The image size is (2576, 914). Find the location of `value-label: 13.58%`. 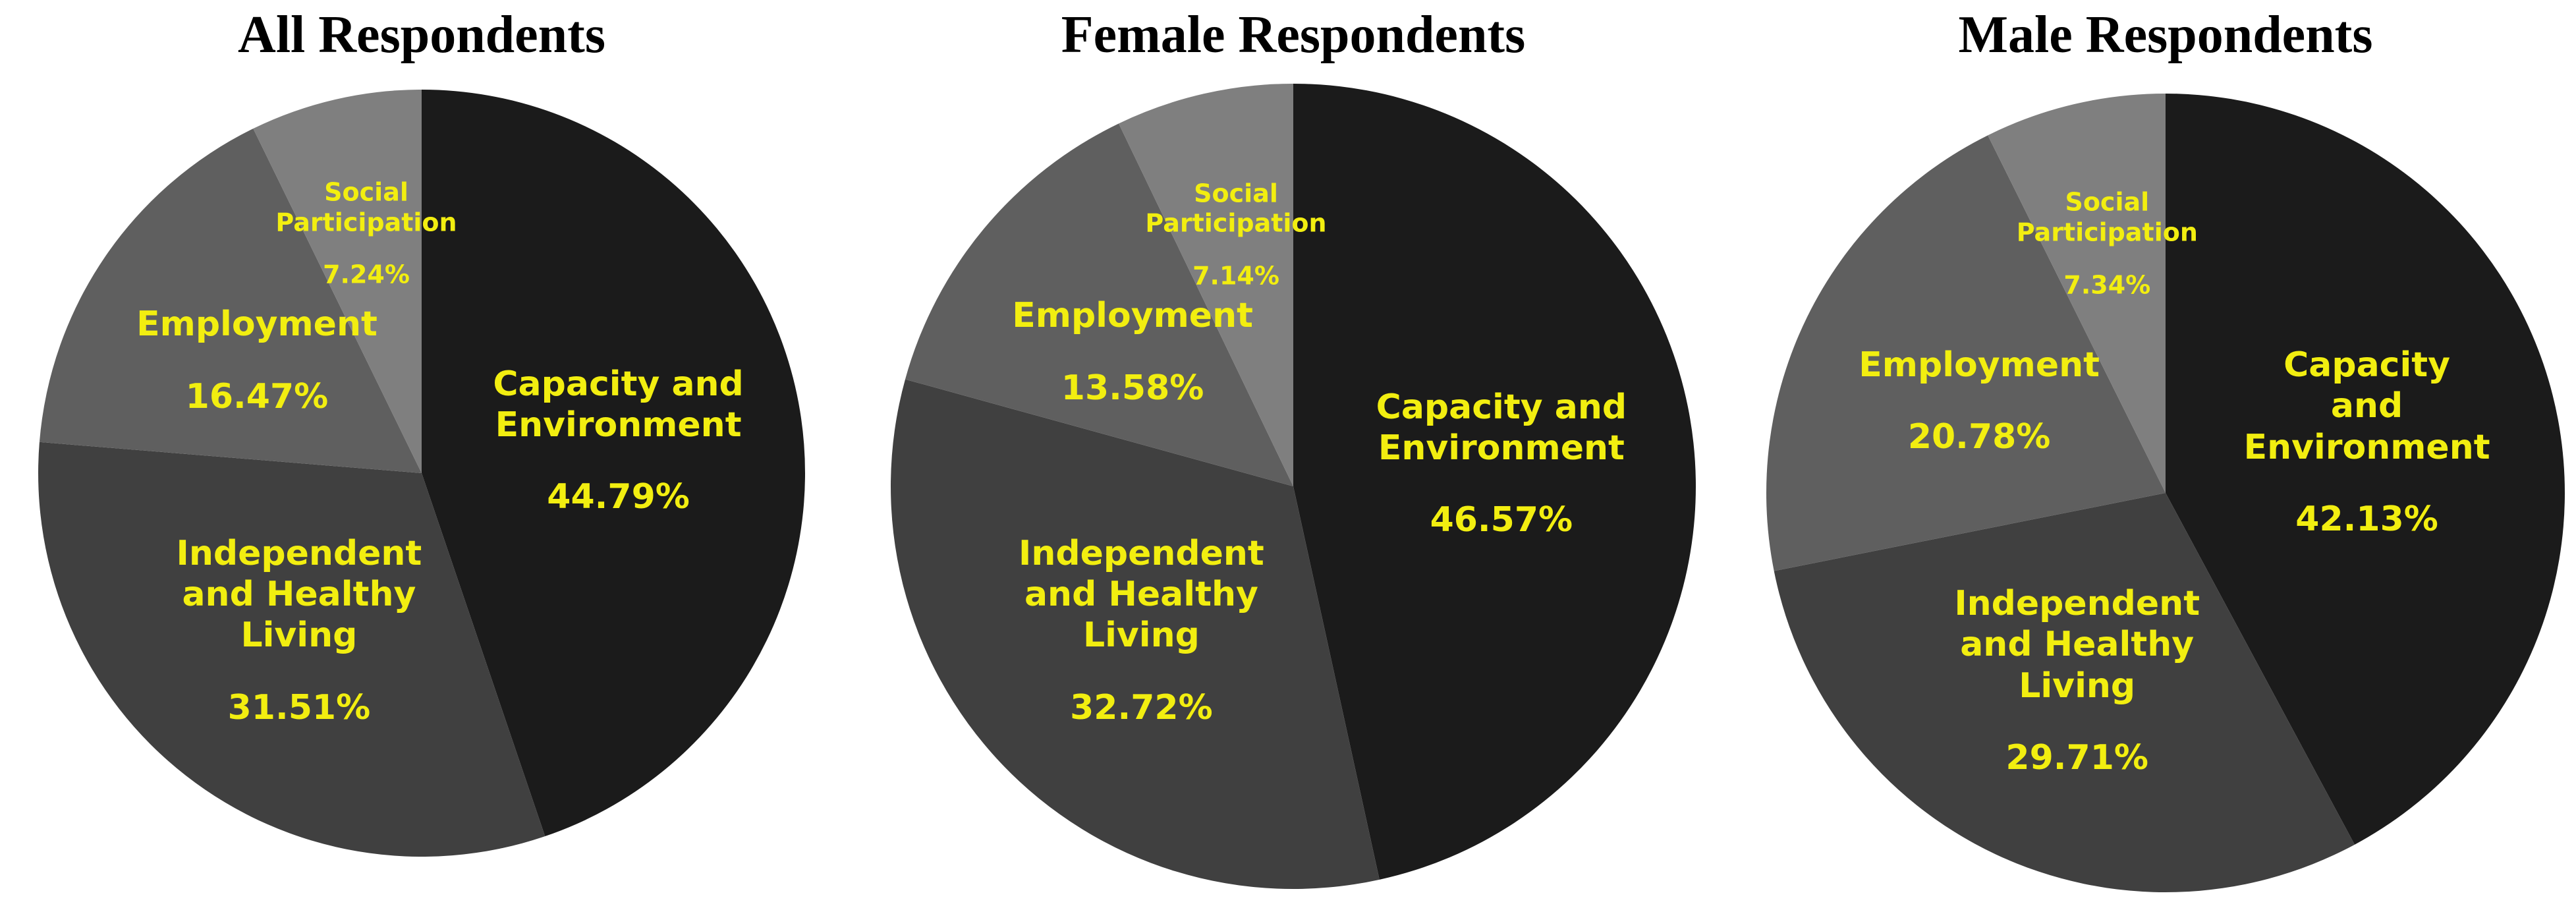

value-label: 13.58% is located at coordinates (1132, 388).